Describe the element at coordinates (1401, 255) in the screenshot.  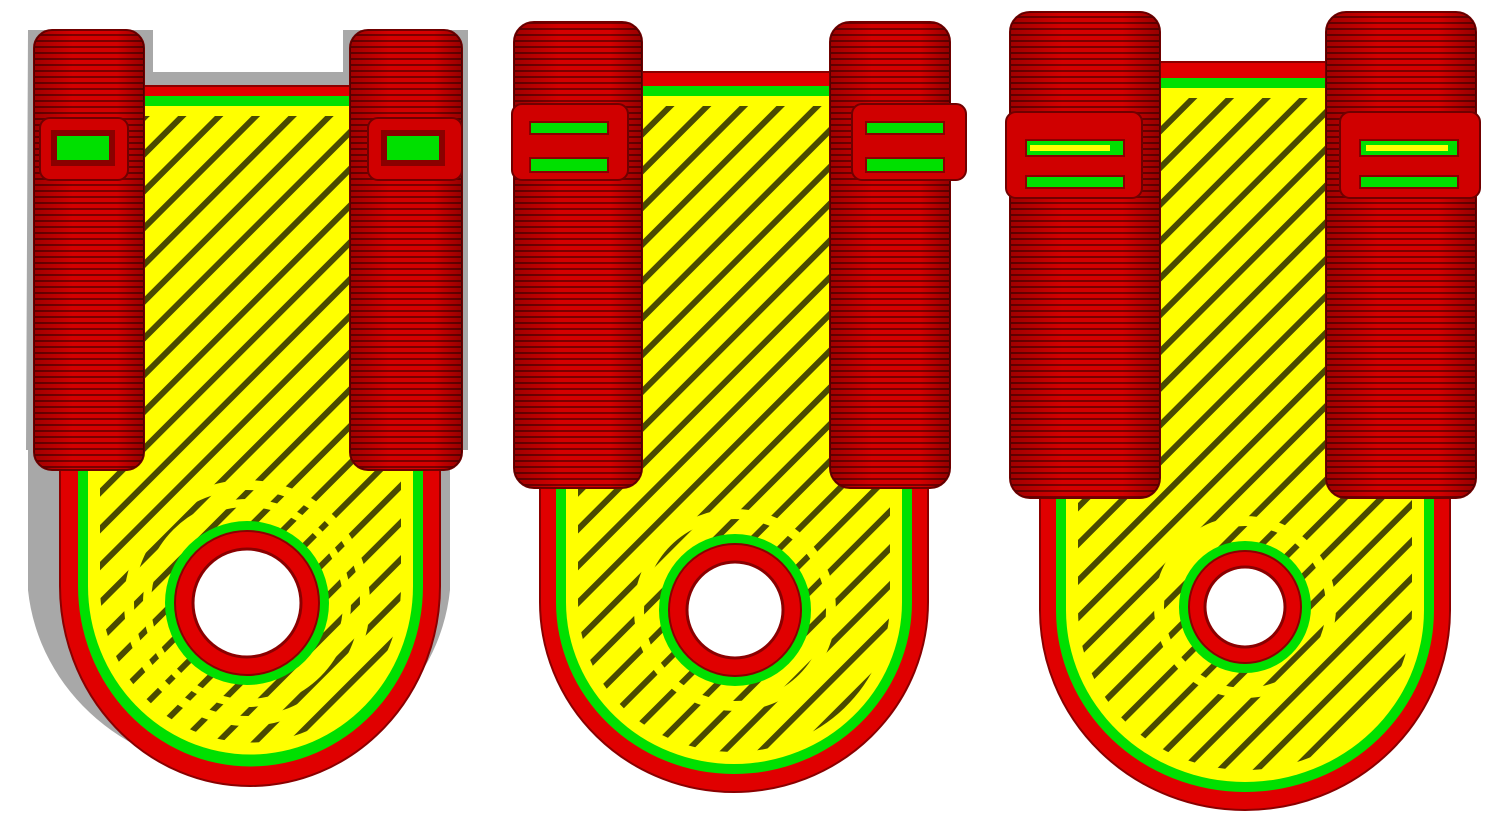
I see `part-3-right-tower-shade` at that location.